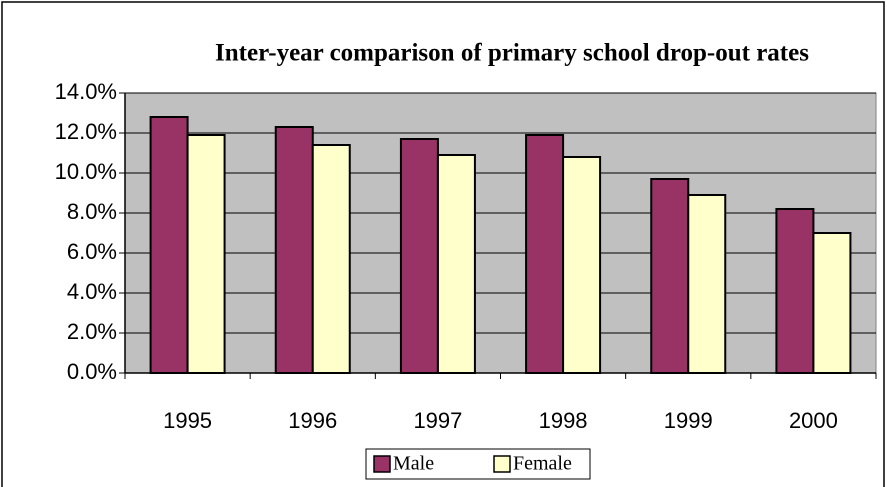 This screenshot has width=887, height=487. Describe the element at coordinates (413, 464) in the screenshot. I see `legend-label: Male` at that location.